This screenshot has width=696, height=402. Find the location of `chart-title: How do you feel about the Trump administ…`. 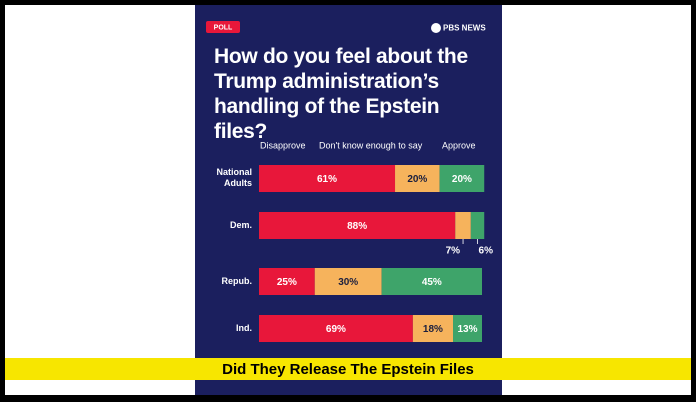

chart-title: How do you feel about the Trump administ… is located at coordinates (341, 94).